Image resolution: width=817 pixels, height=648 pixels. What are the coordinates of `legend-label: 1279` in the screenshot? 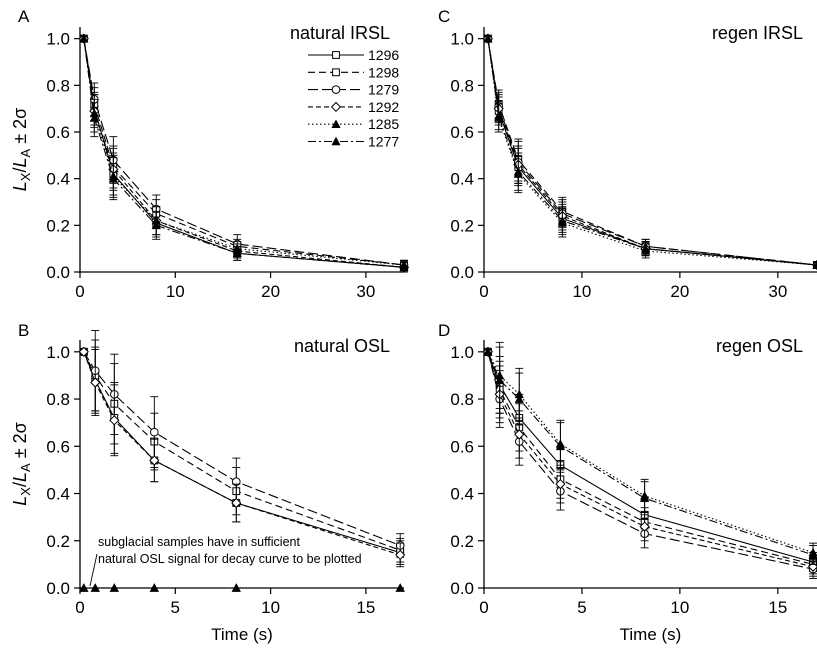 It's located at (383, 90).